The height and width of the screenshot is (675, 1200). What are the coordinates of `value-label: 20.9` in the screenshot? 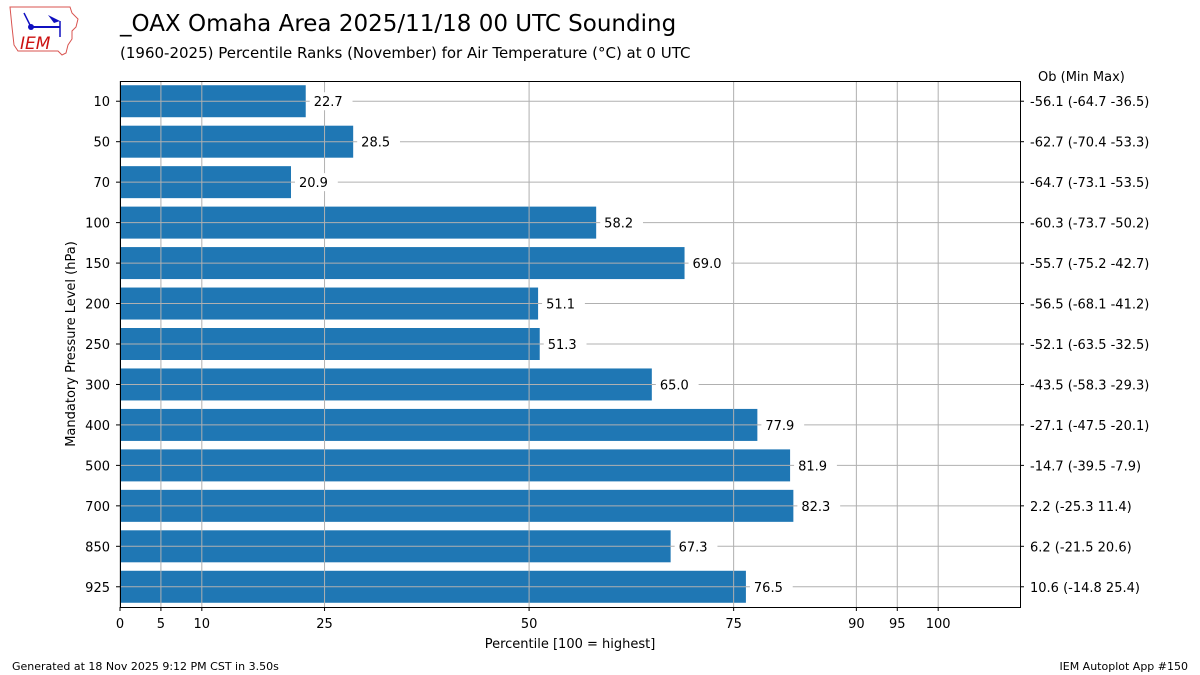 It's located at (313, 183).